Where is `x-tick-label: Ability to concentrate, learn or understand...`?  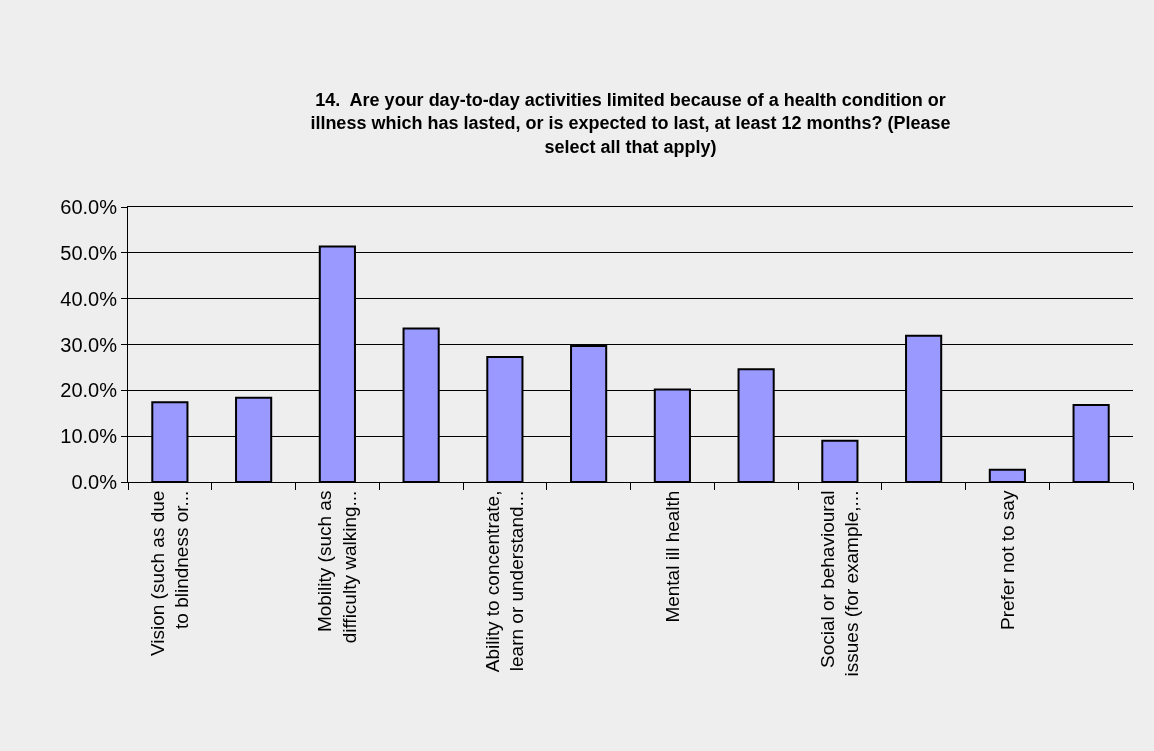
x-tick-label: Ability to concentrate, learn or understand... is located at coordinates (504, 581).